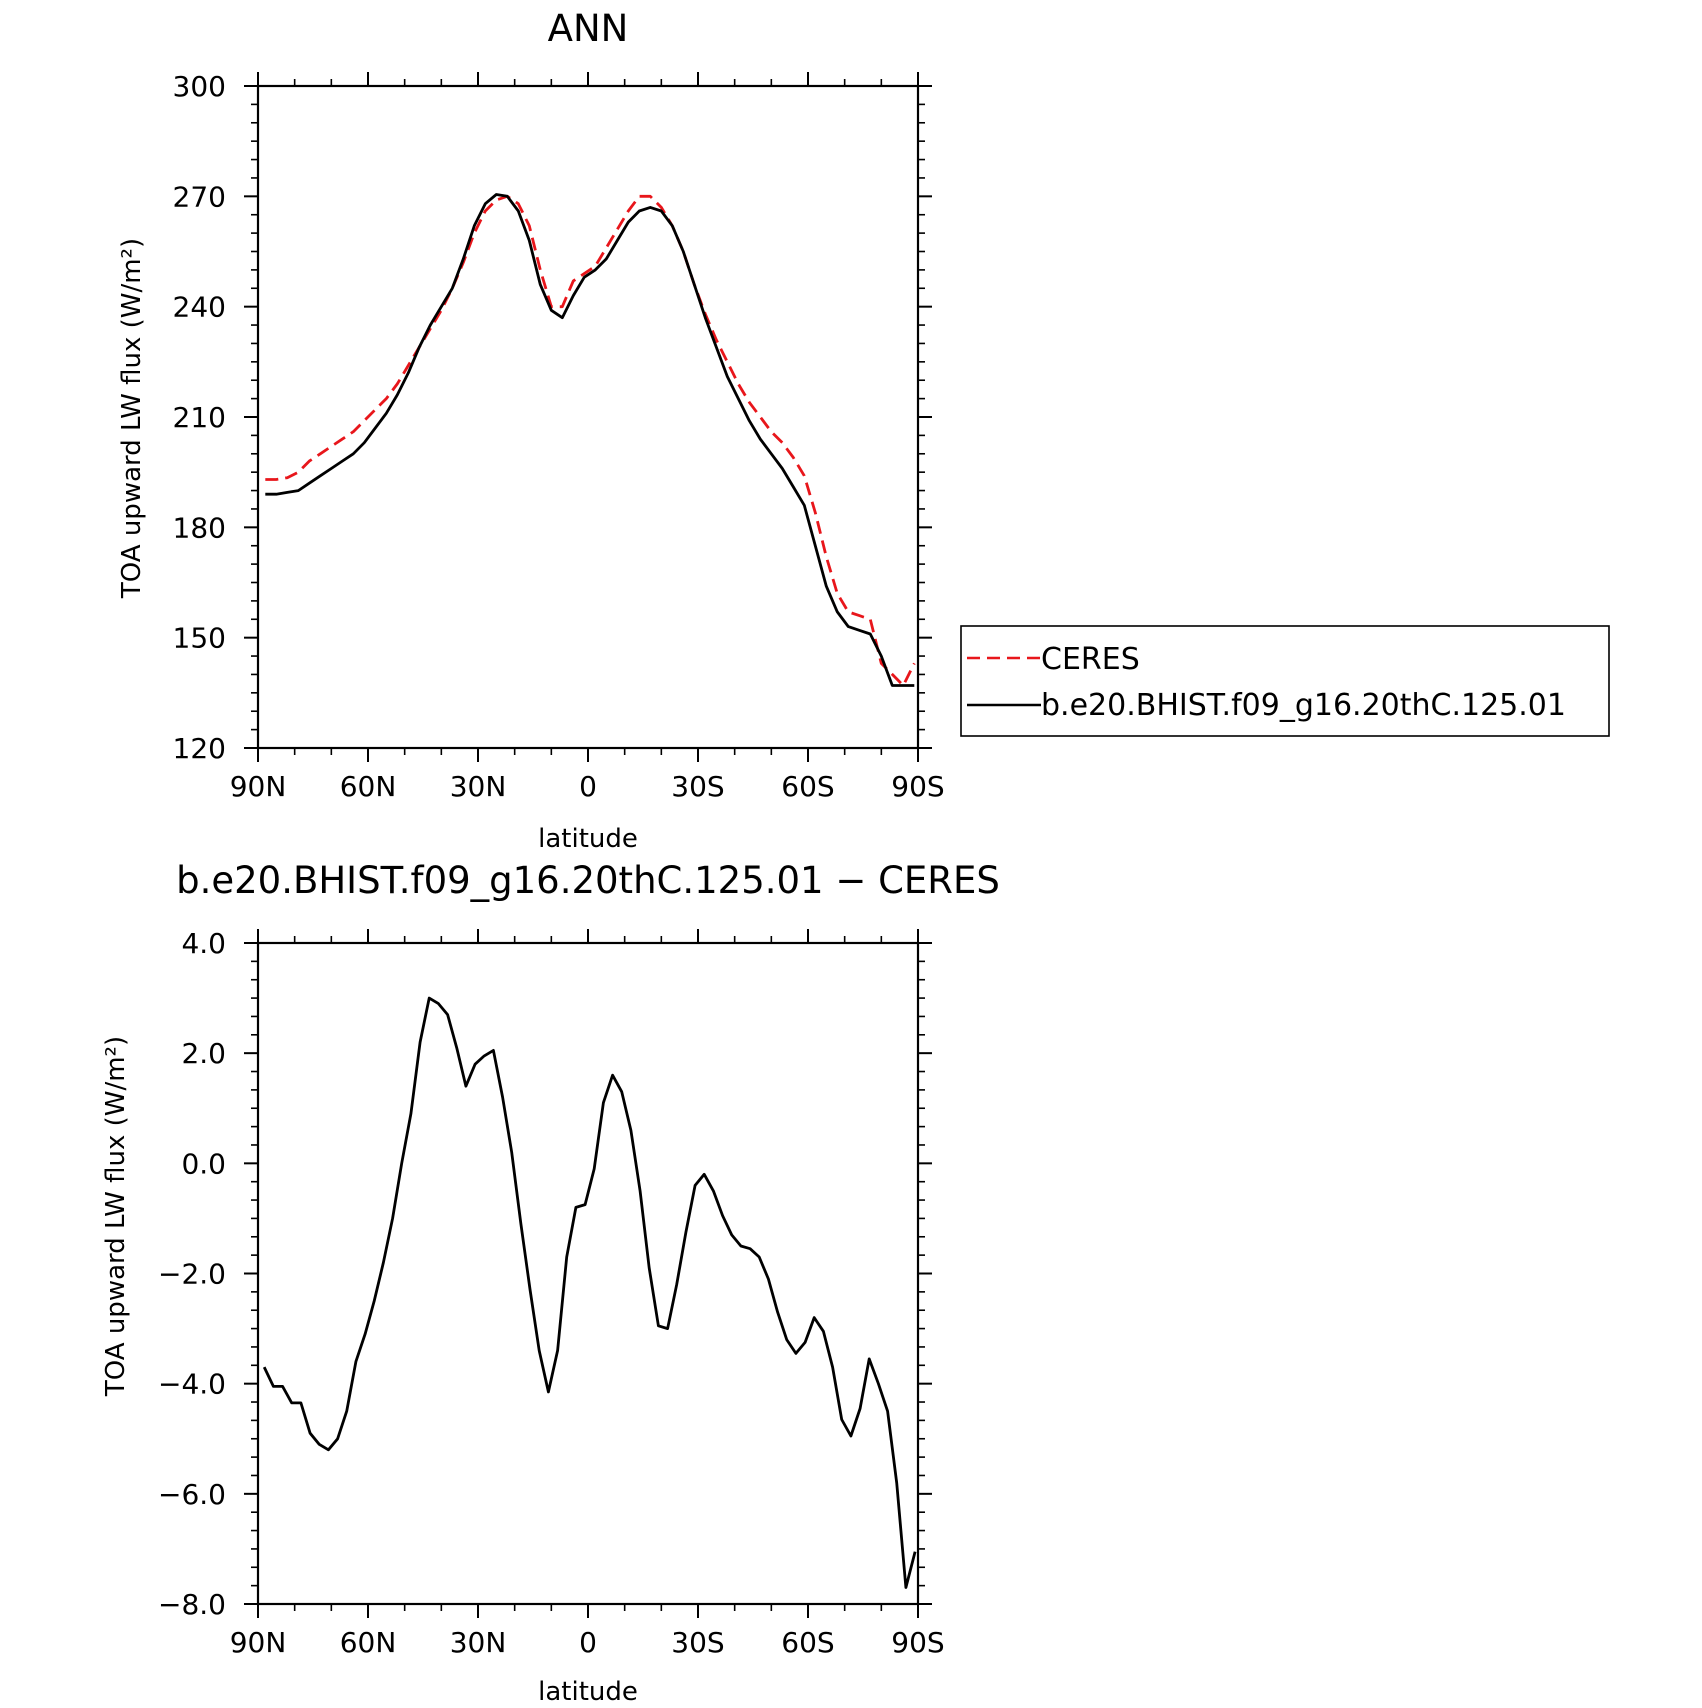 Image resolution: width=1702 pixels, height=1708 pixels. Describe the element at coordinates (368, 1642) in the screenshot. I see `bottom-x-tick-label: 60N` at that location.